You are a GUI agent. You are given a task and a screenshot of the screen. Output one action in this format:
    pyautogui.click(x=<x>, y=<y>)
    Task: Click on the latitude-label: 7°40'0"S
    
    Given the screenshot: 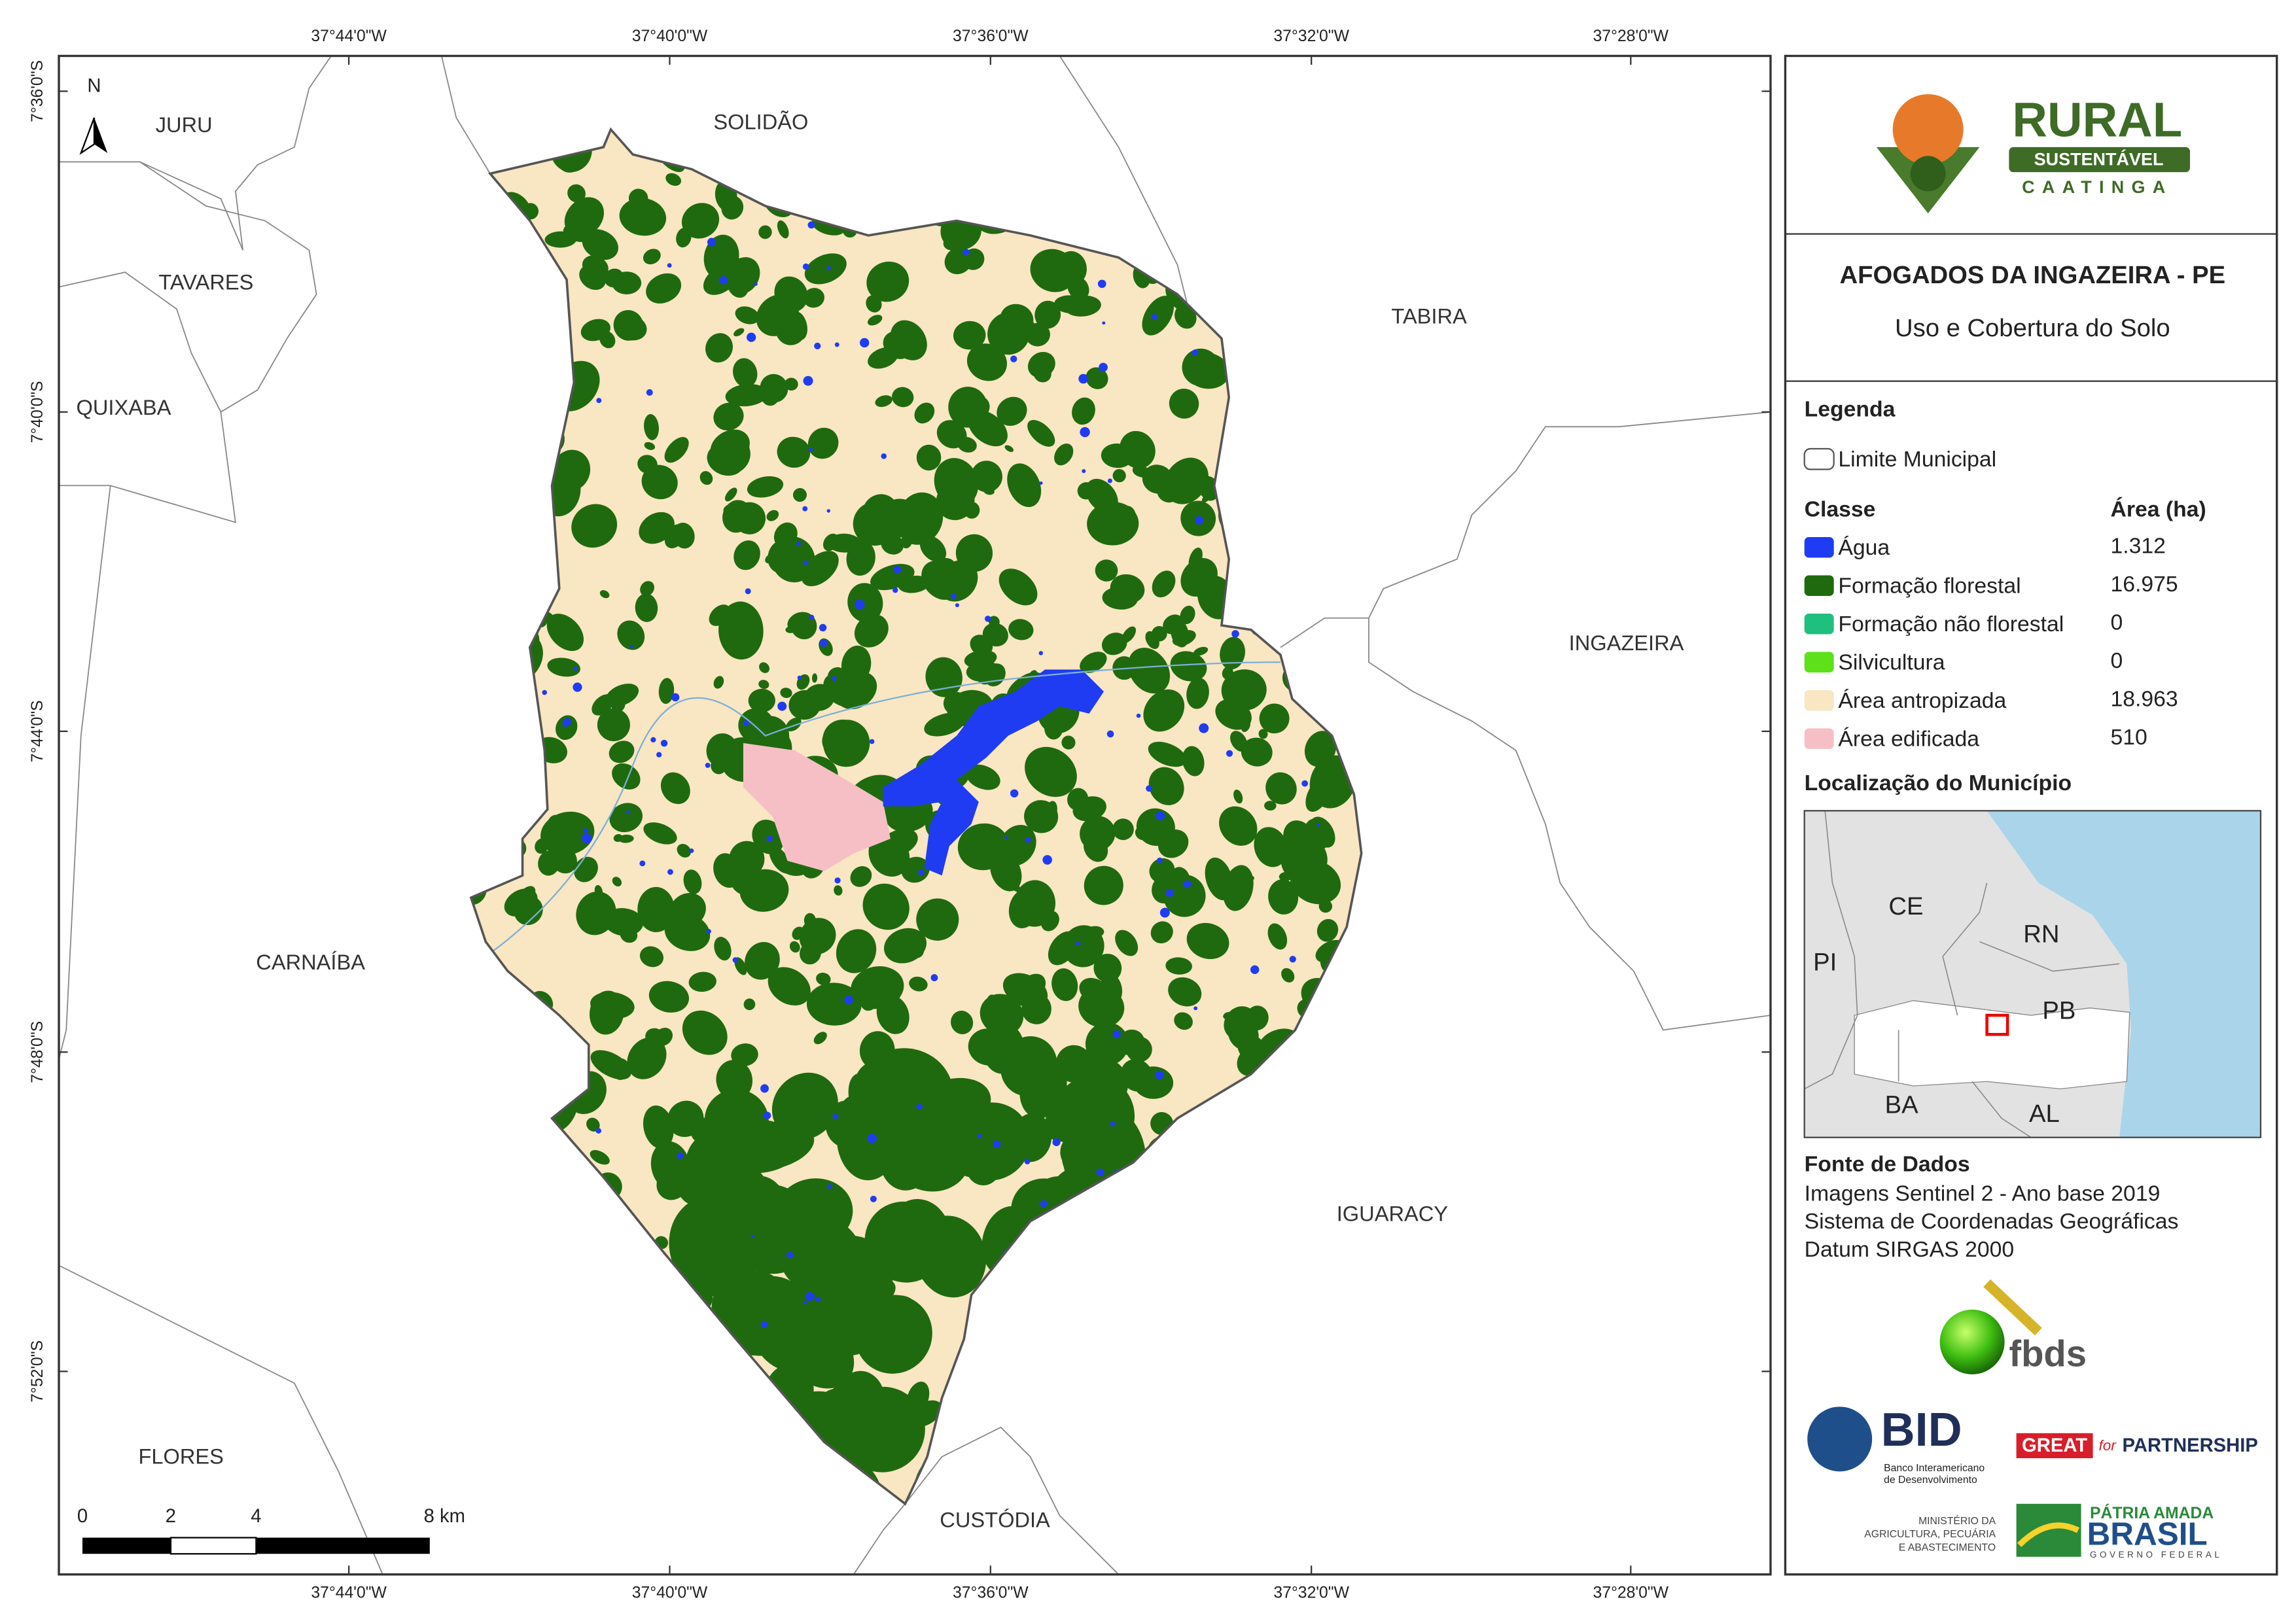 What is the action you would take?
    pyautogui.click(x=37, y=412)
    